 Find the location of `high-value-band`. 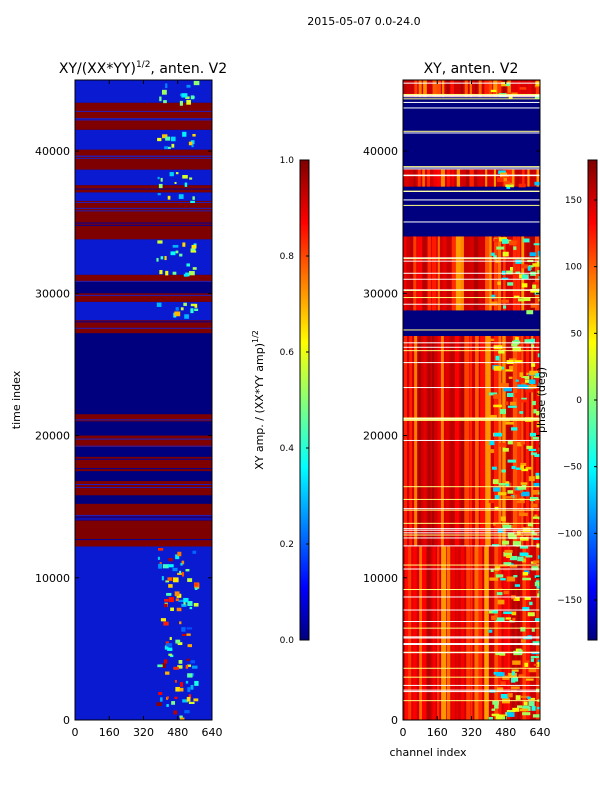

high-value-band is located at coordinates (143, 418).